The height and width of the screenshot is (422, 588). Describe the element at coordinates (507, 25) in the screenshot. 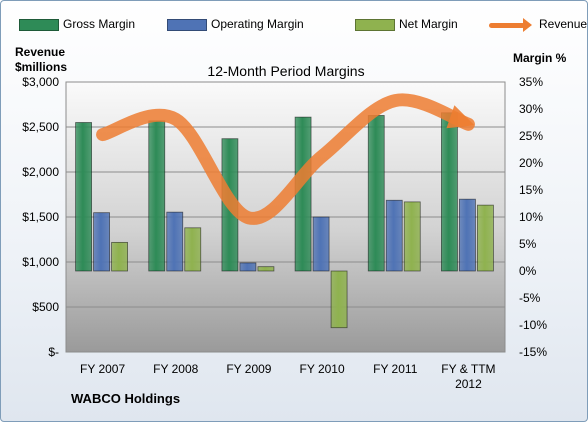

I see `legend-line-swatch` at that location.